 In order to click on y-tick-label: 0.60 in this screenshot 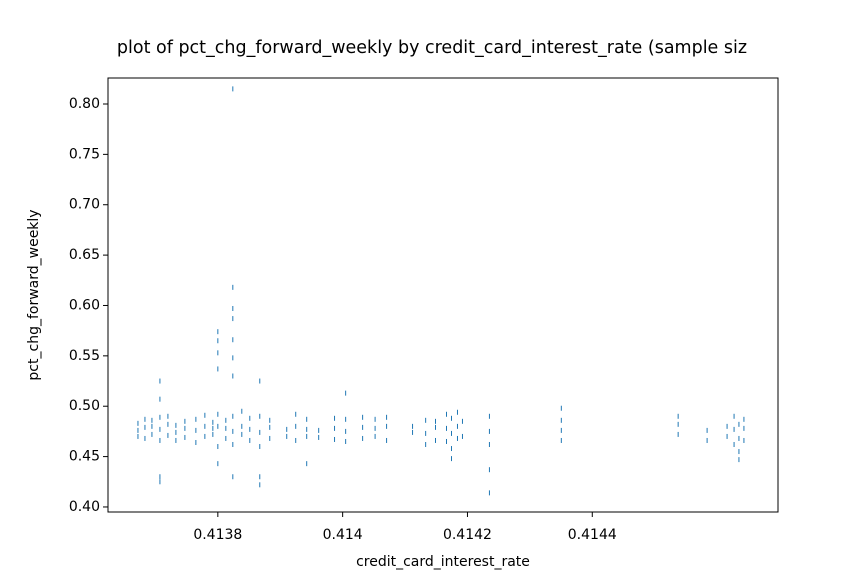, I will do `click(84, 305)`.